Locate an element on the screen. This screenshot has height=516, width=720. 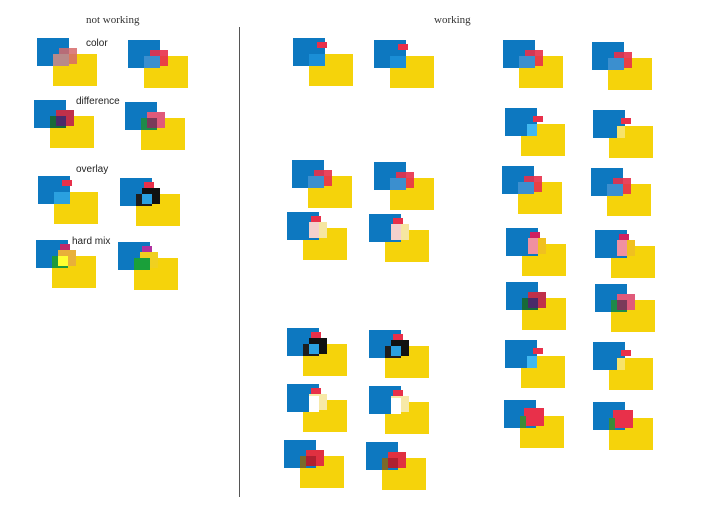
working-heading: working is located at coordinates (452, 20).